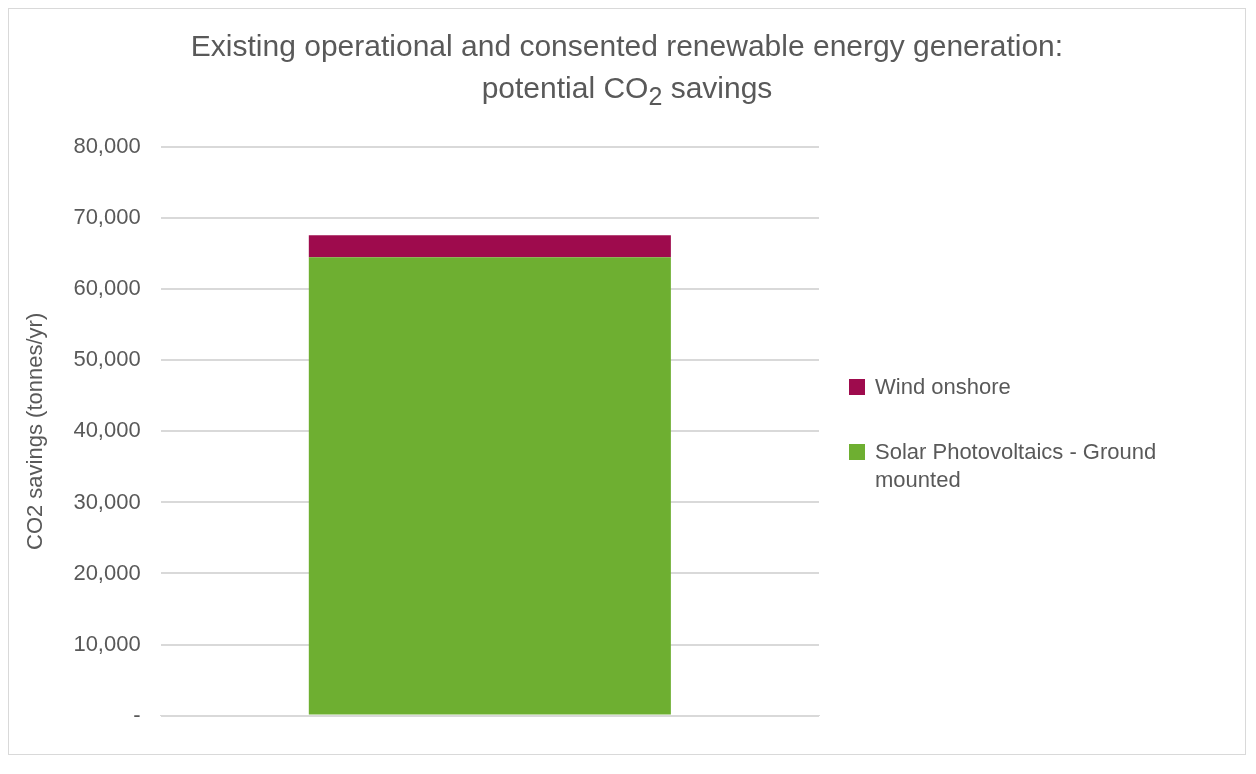 Image resolution: width=1256 pixels, height=774 pixels. Describe the element at coordinates (107, 217) in the screenshot. I see `y-tick-label: 70,000` at that location.